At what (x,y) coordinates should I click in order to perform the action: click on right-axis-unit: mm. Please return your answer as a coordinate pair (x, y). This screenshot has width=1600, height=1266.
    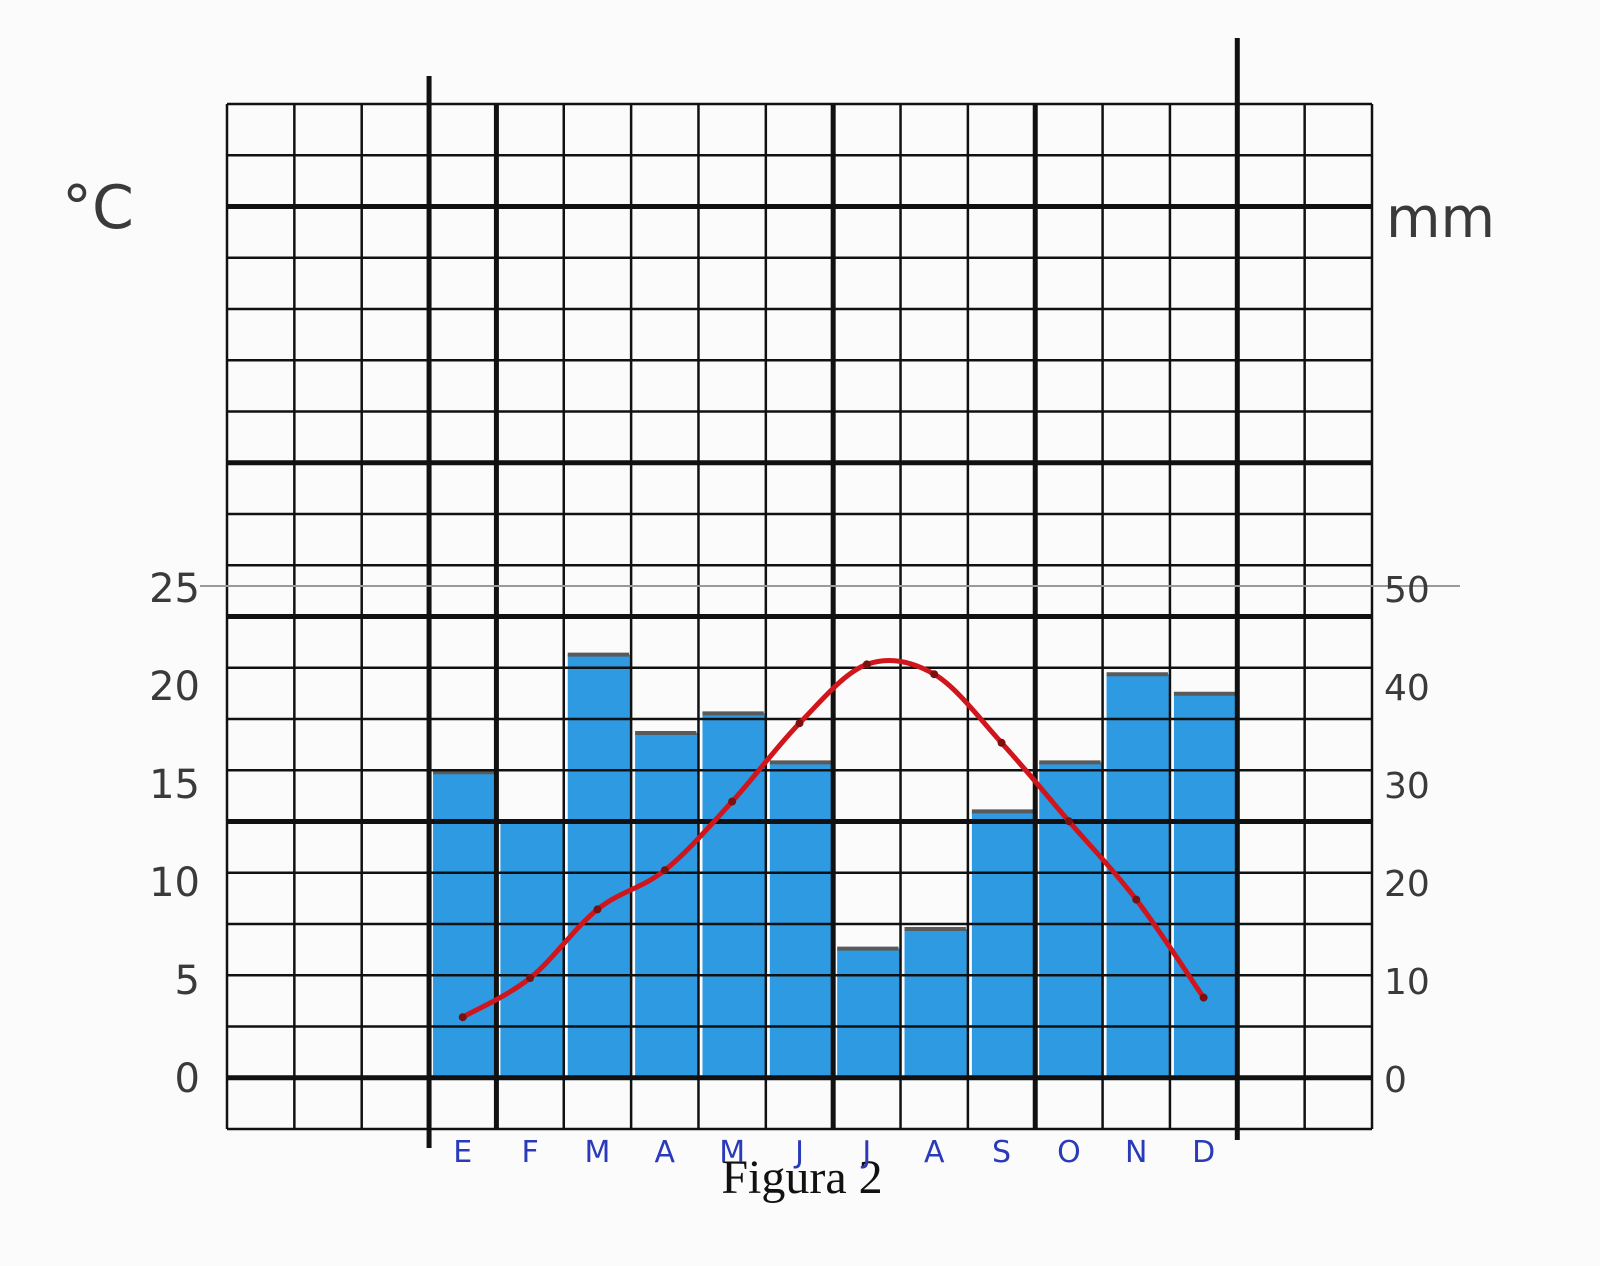
    Looking at the image, I should click on (1440, 218).